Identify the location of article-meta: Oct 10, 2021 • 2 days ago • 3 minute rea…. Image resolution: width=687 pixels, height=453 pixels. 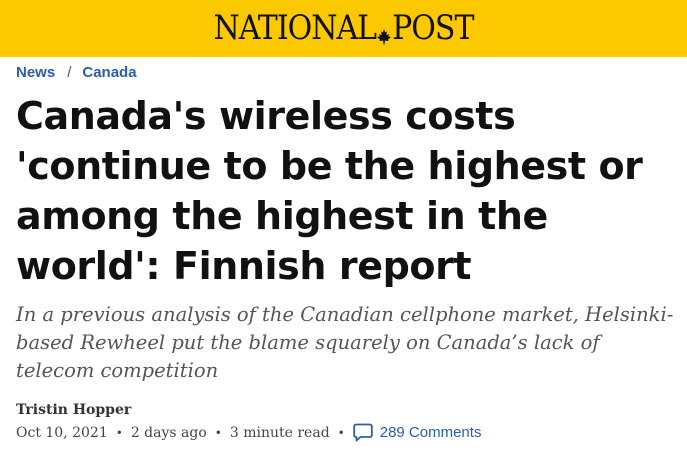
(343, 432).